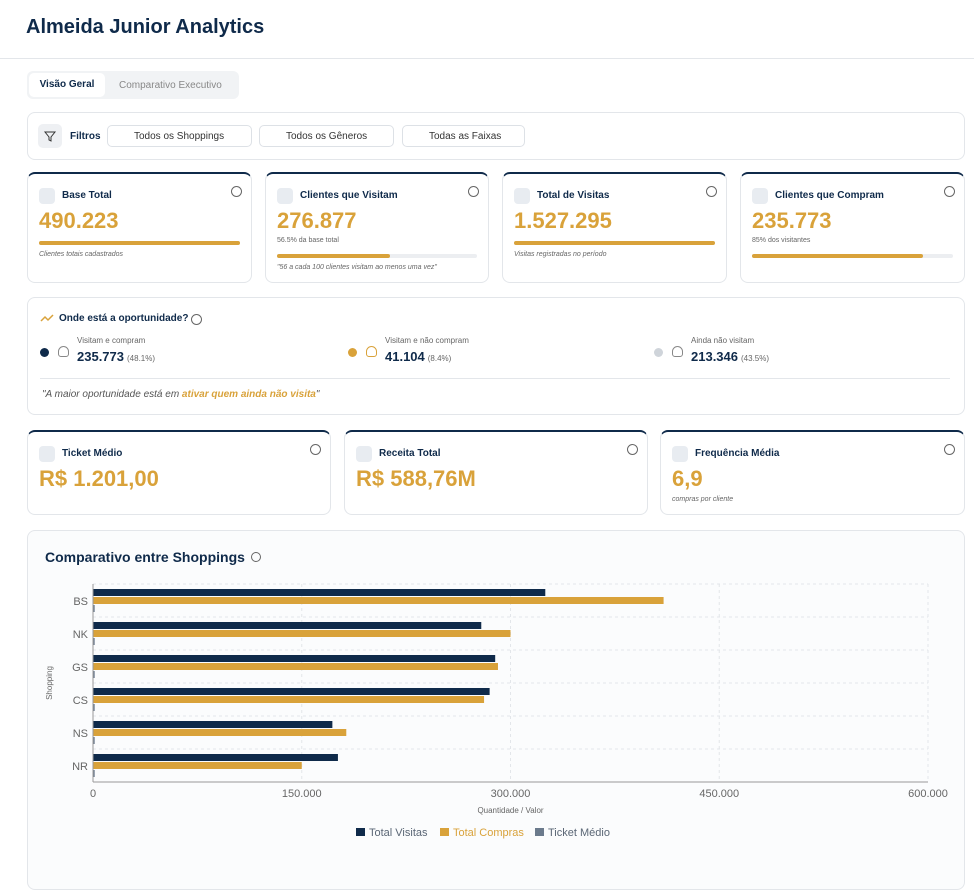 The image size is (974, 894). I want to click on kpi-value: 235.773, so click(792, 220).